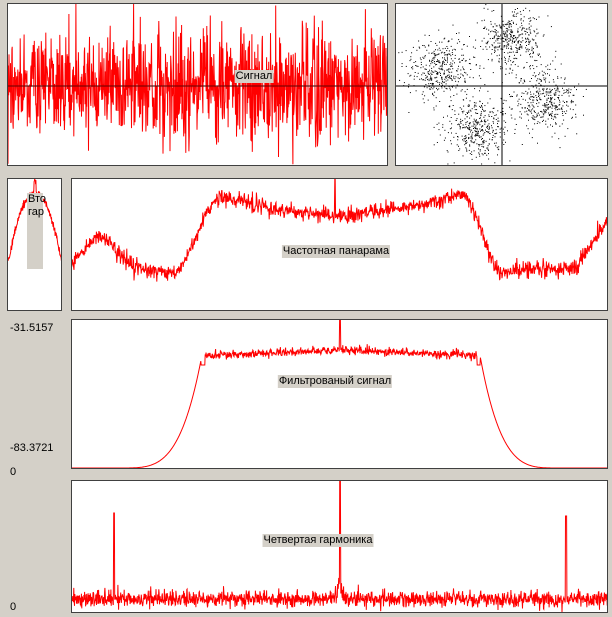 This screenshot has height=617, width=612. What do you see at coordinates (318, 540) in the screenshot?
I see `fourth-harmonic-label: Четвертая гармоника` at bounding box center [318, 540].